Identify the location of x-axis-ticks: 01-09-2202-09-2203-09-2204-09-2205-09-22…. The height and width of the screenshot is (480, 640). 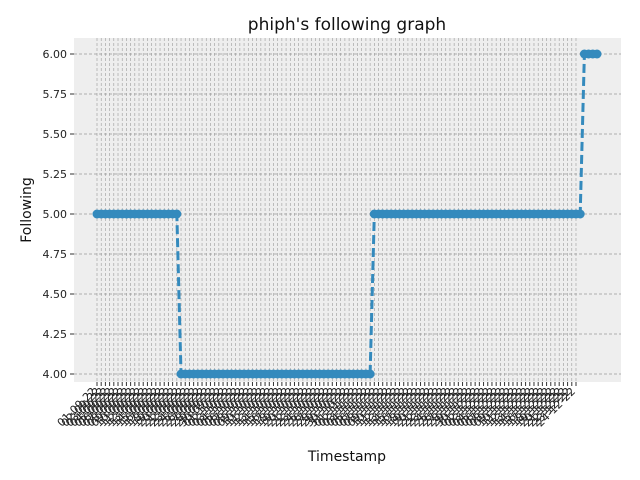
(316, 405).